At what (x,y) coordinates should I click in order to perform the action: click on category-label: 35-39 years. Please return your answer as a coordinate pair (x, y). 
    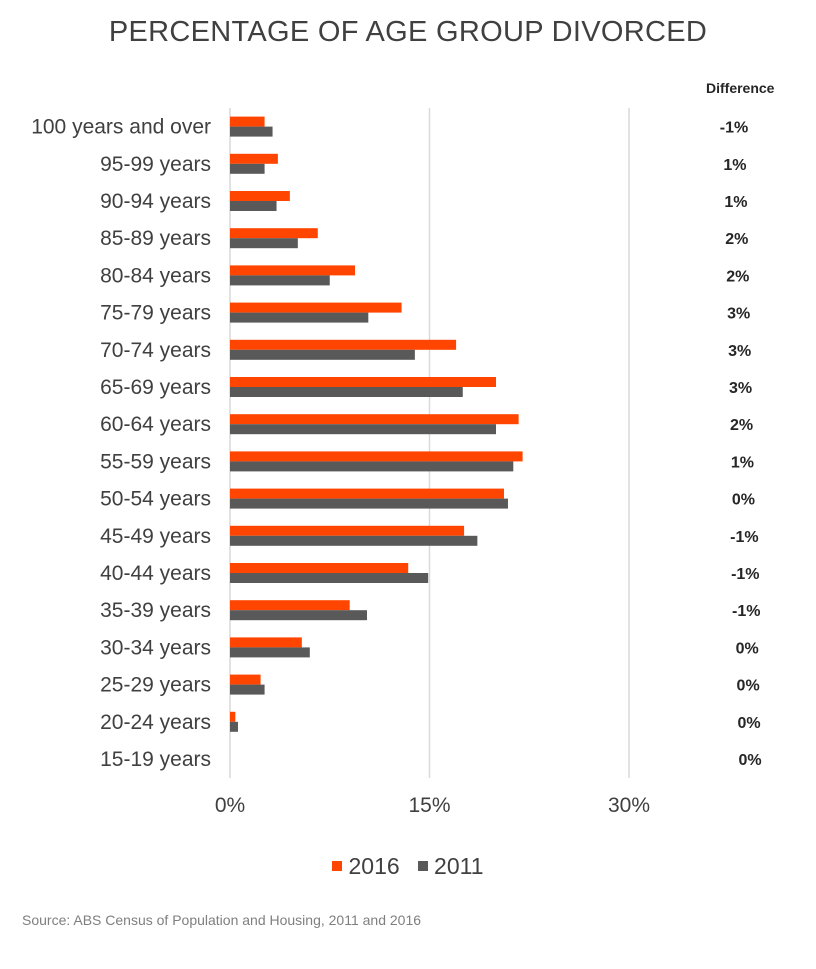
    Looking at the image, I should click on (155, 610).